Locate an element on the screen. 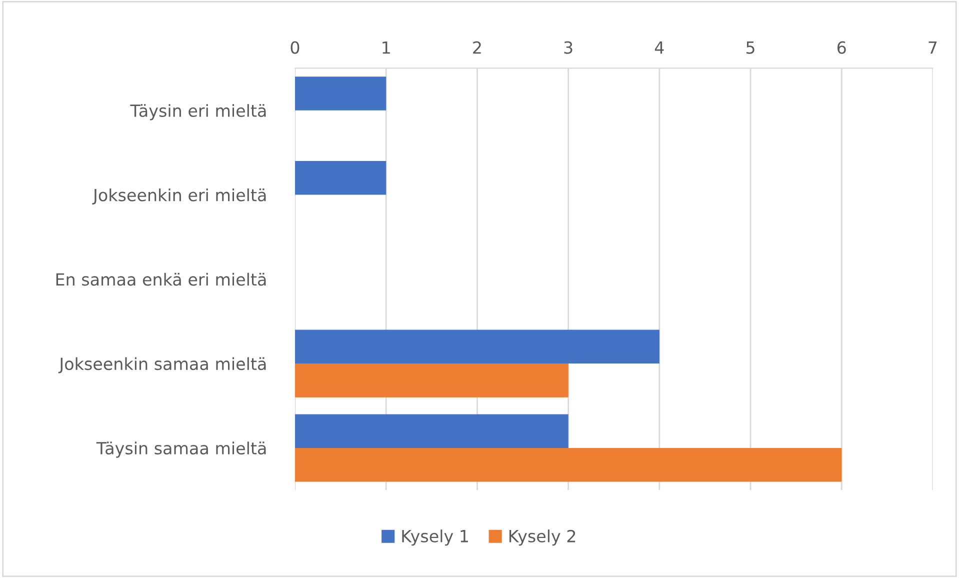 Image resolution: width=959 pixels, height=578 pixels. x-tick-label: 2 is located at coordinates (477, 47).